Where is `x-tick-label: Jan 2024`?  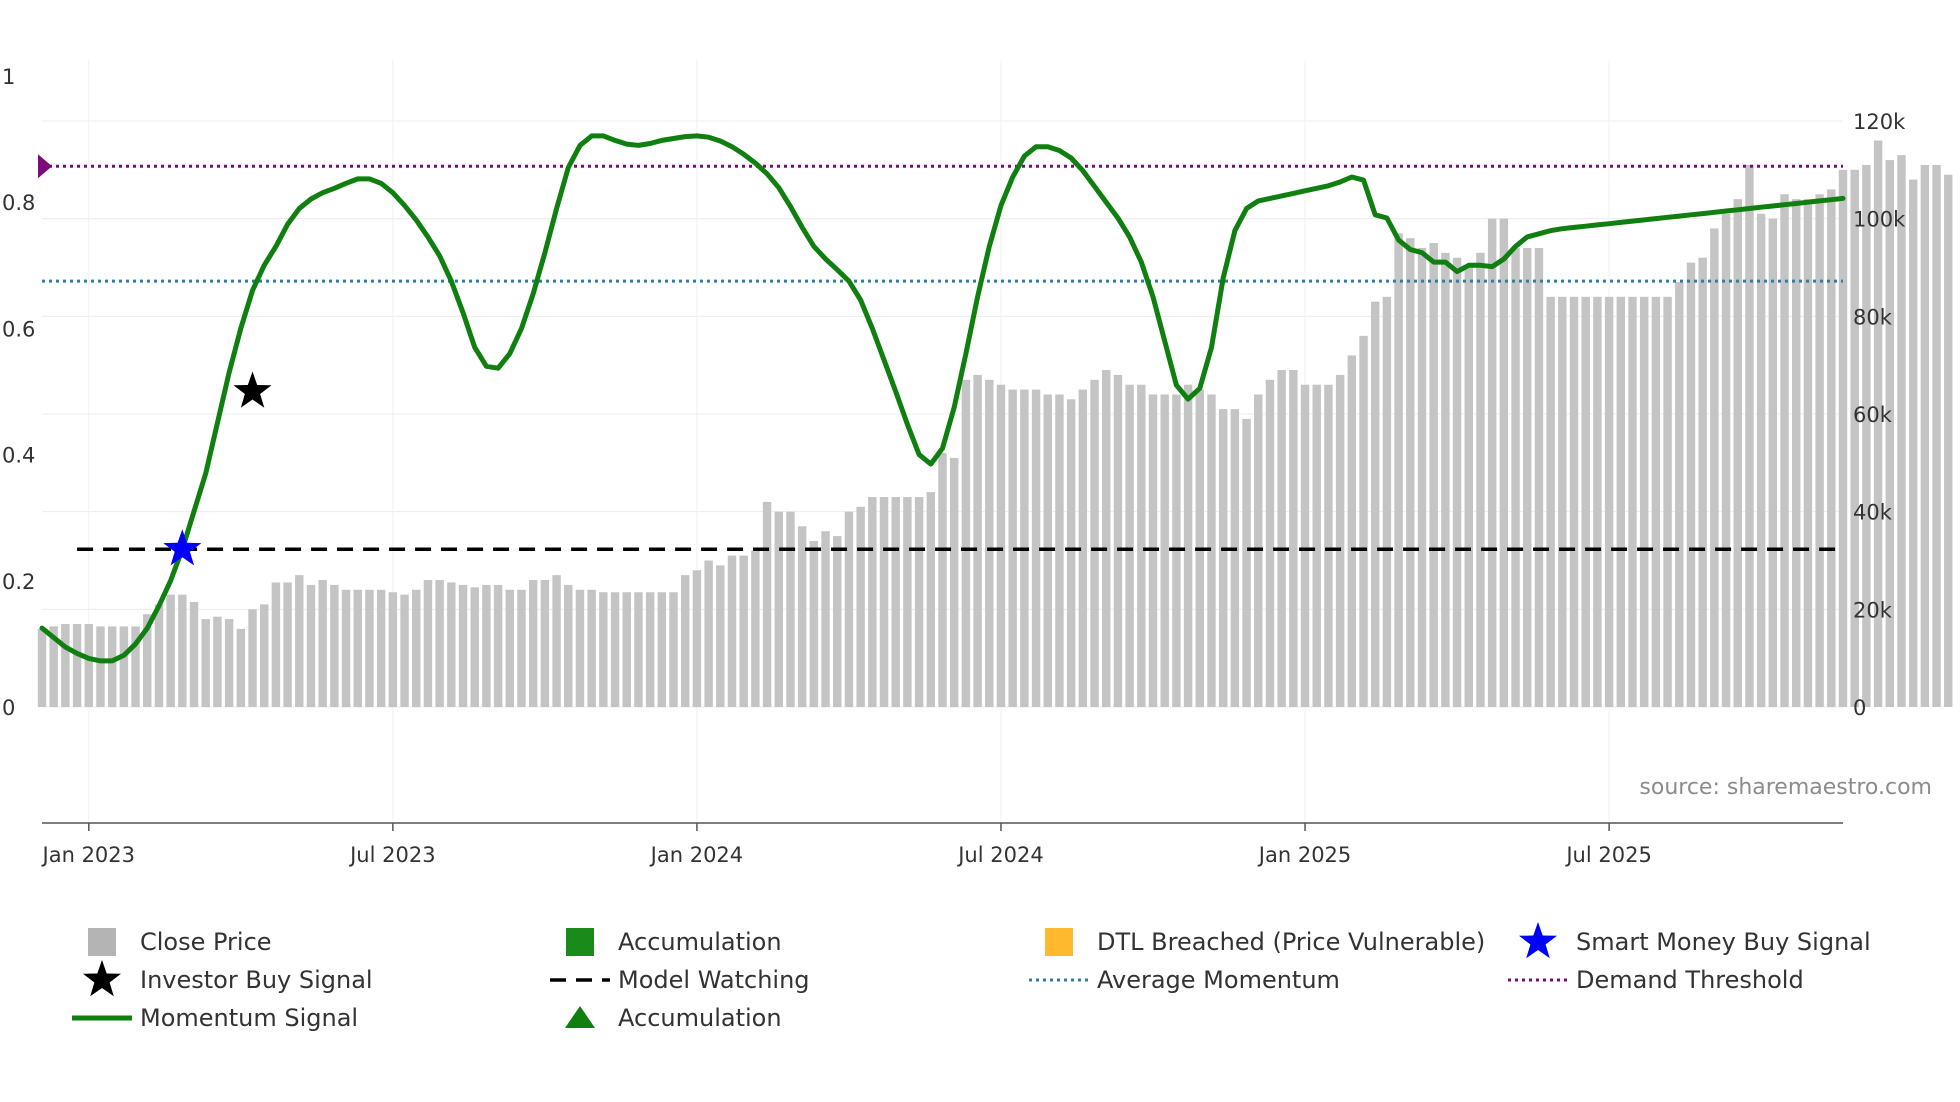
x-tick-label: Jan 2024 is located at coordinates (696, 855).